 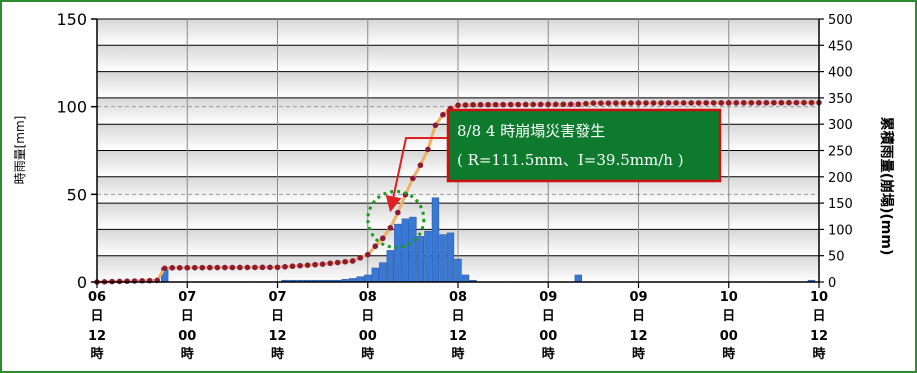 I want to click on event-annotation: 8/8 4 時崩塌災害發生 ( R=111.5mm、I=39.5mm/h ), so click(x=544, y=178).